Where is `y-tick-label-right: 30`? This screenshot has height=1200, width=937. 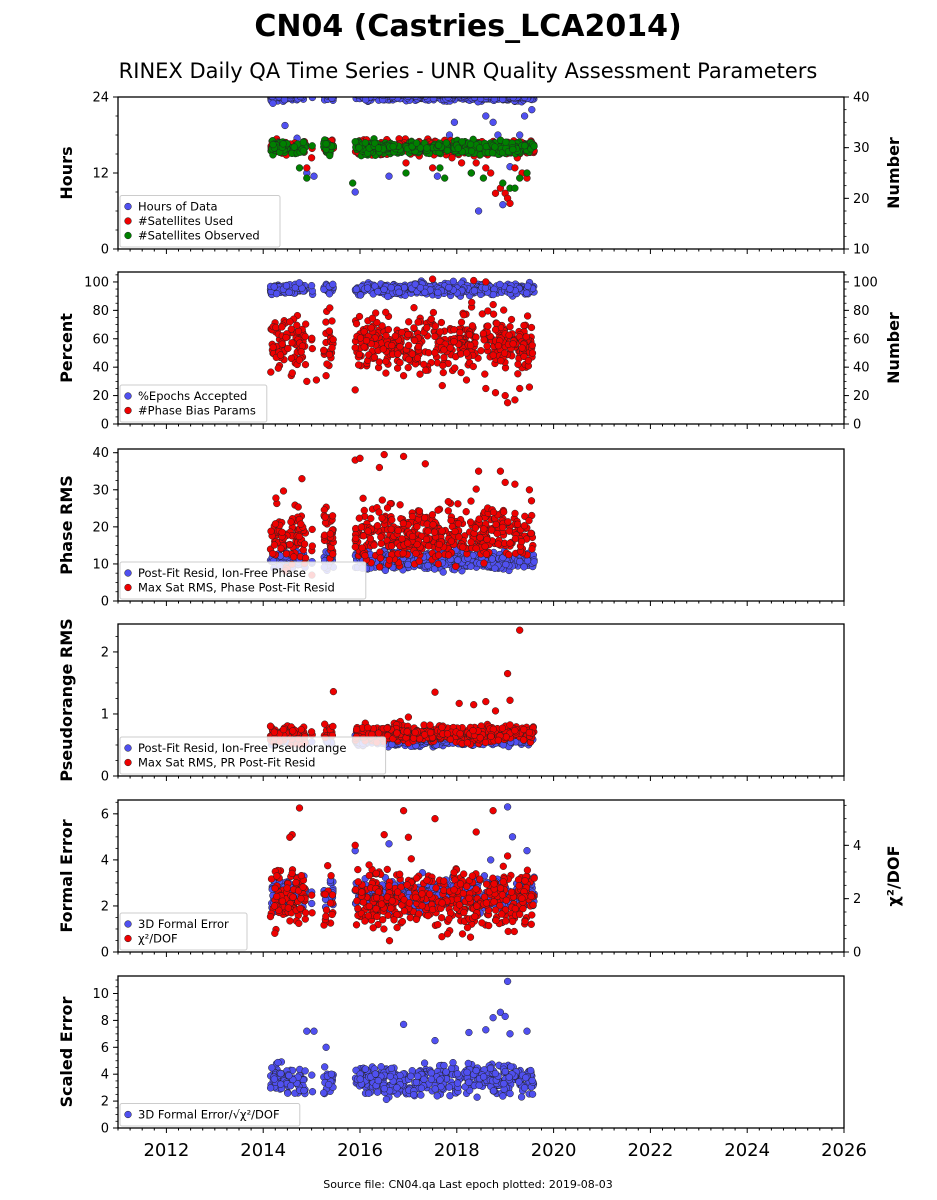 y-tick-label-right: 30 is located at coordinates (861, 148).